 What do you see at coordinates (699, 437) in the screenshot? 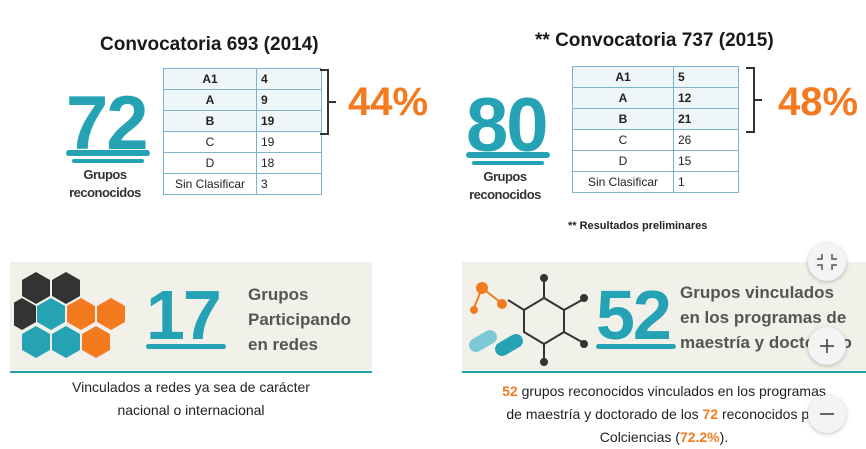
I see `caption-highlight: 72.2%` at bounding box center [699, 437].